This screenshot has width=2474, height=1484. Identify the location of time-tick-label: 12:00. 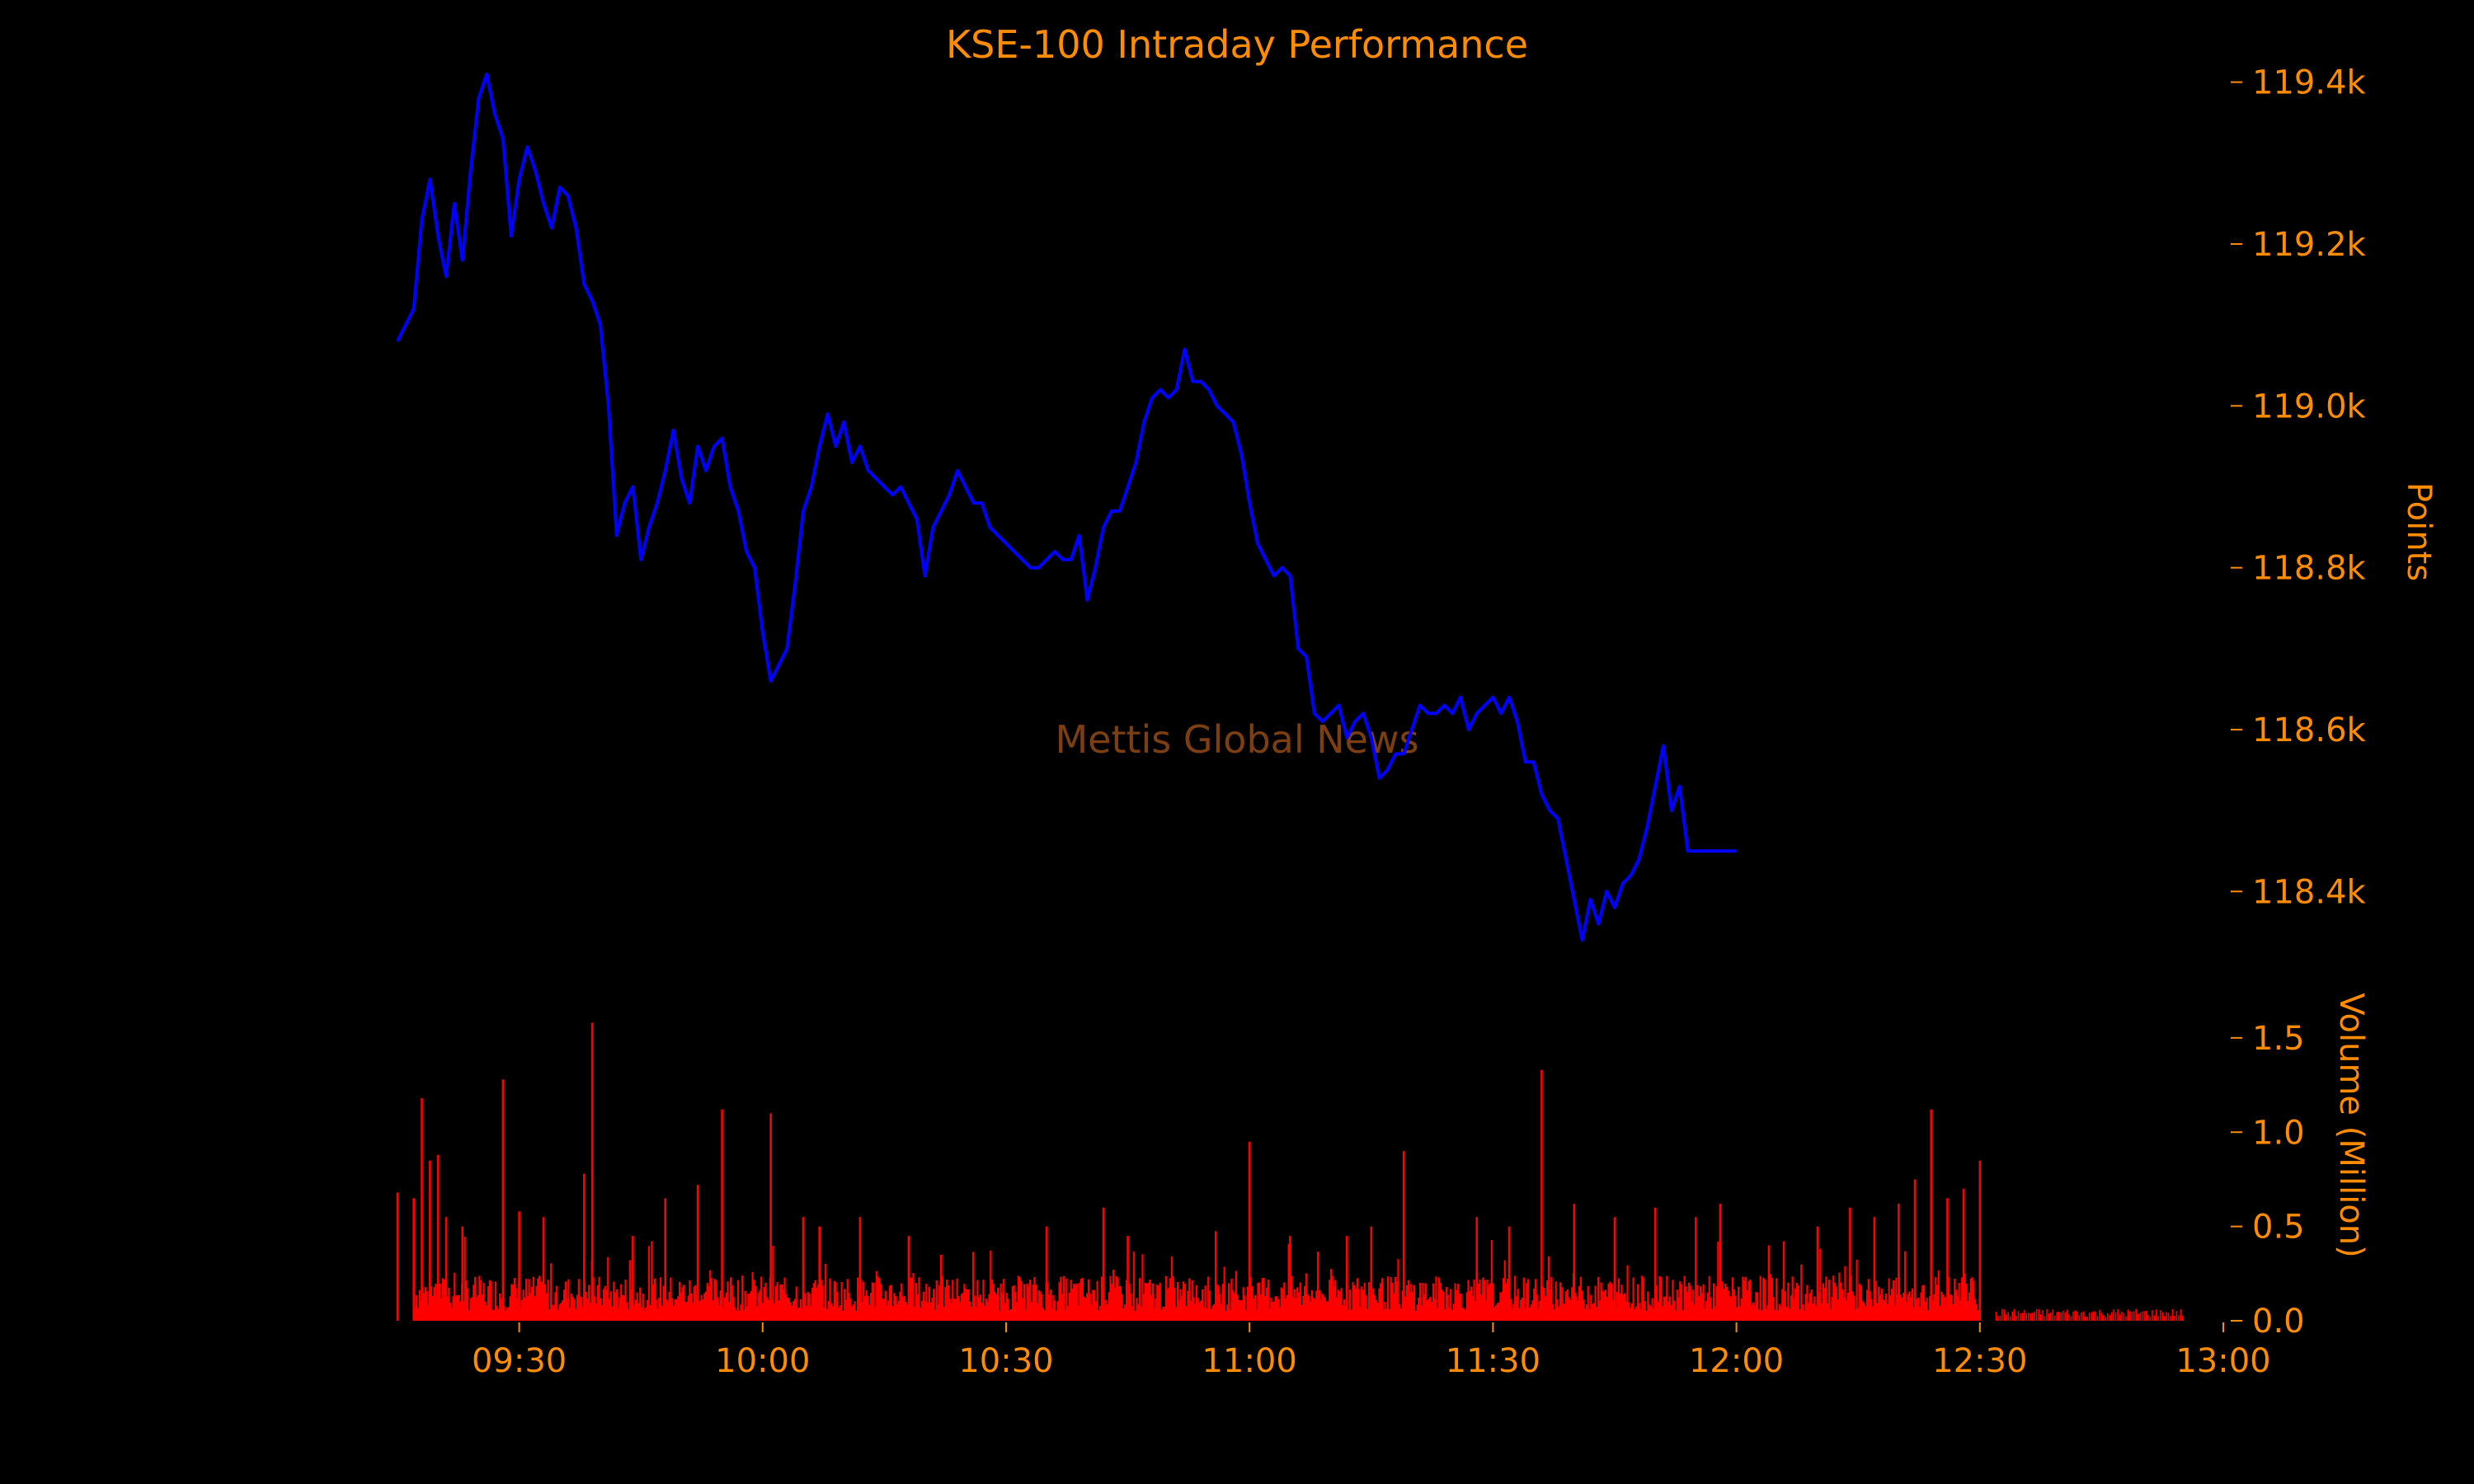
(1736, 1361).